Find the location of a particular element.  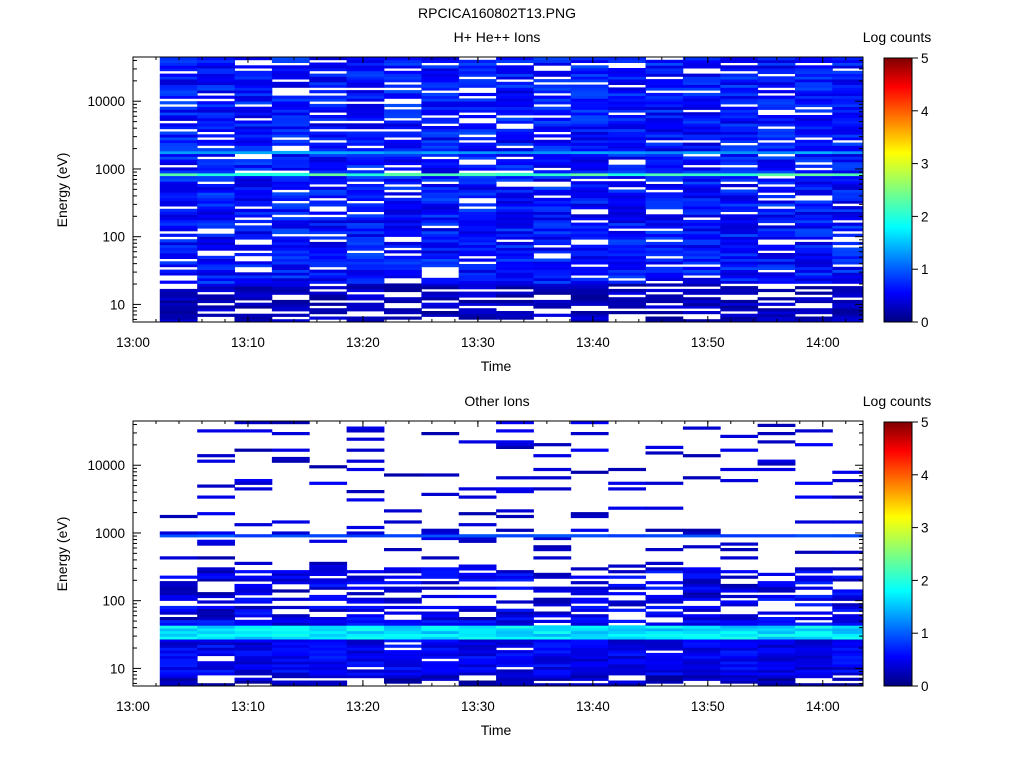

colorbar-tick-label: 2 is located at coordinates (925, 580).